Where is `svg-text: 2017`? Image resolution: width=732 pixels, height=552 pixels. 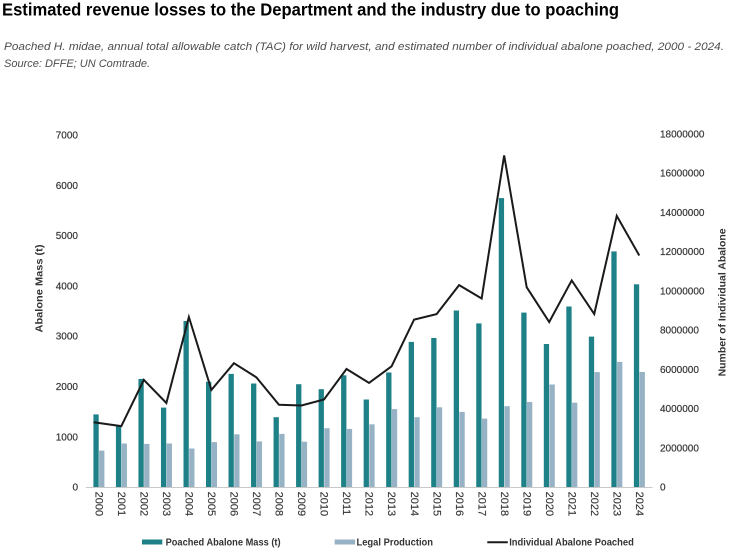 svg-text: 2017 is located at coordinates (481, 504).